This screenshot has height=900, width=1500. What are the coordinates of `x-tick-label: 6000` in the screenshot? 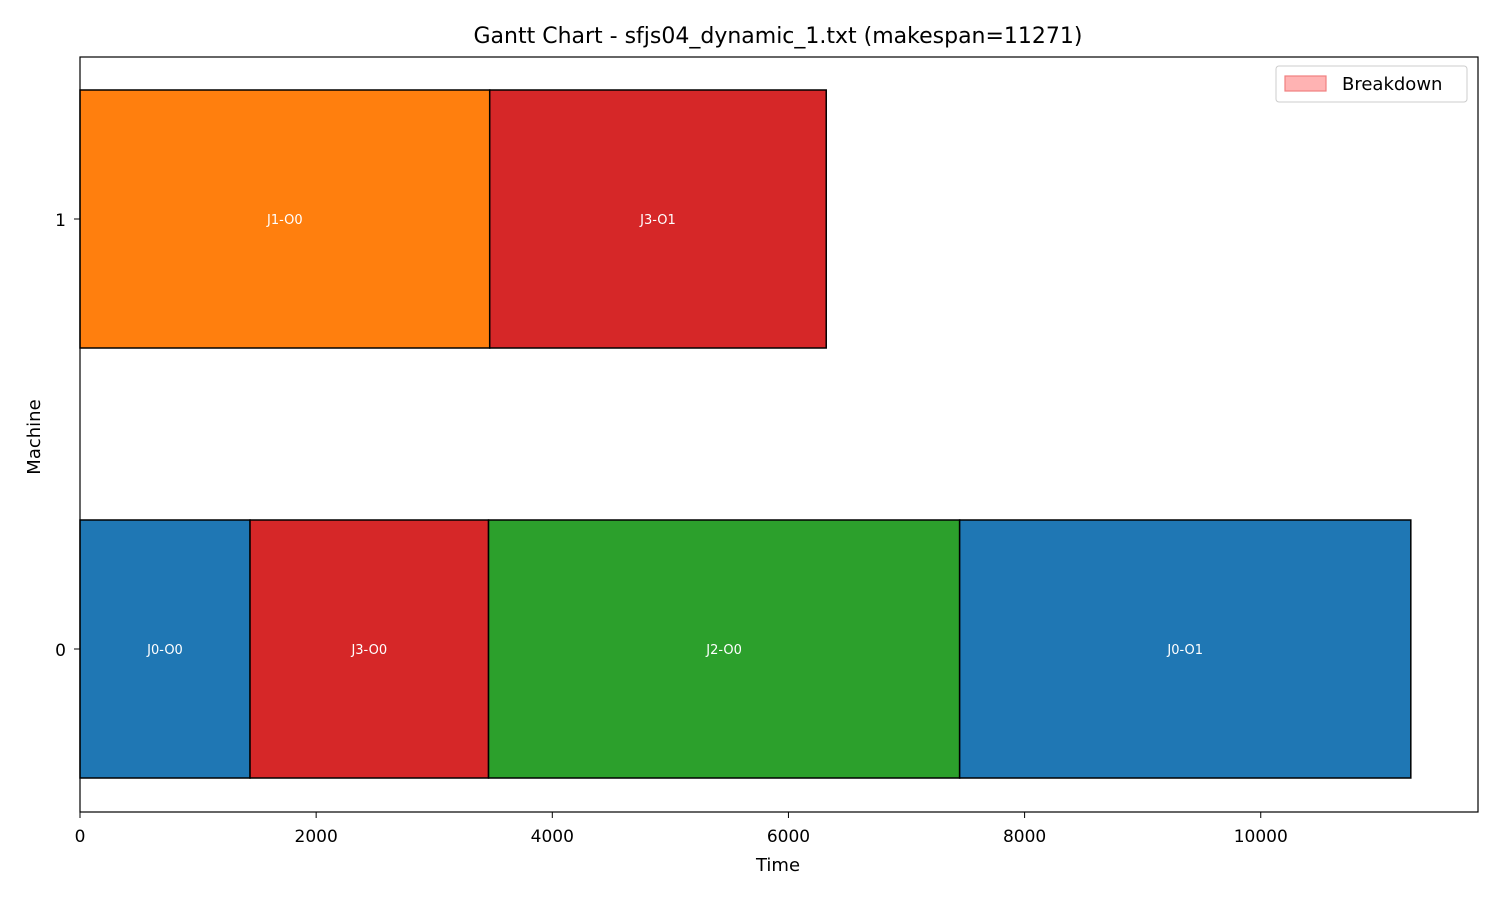 It's located at (788, 837).